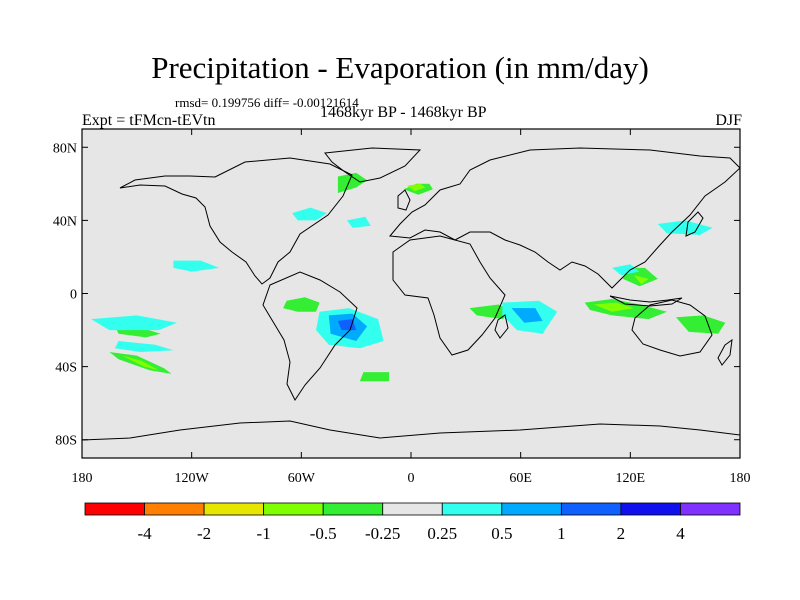  Describe the element at coordinates (725, 352) in the screenshot. I see `new-zealand-coast` at that location.